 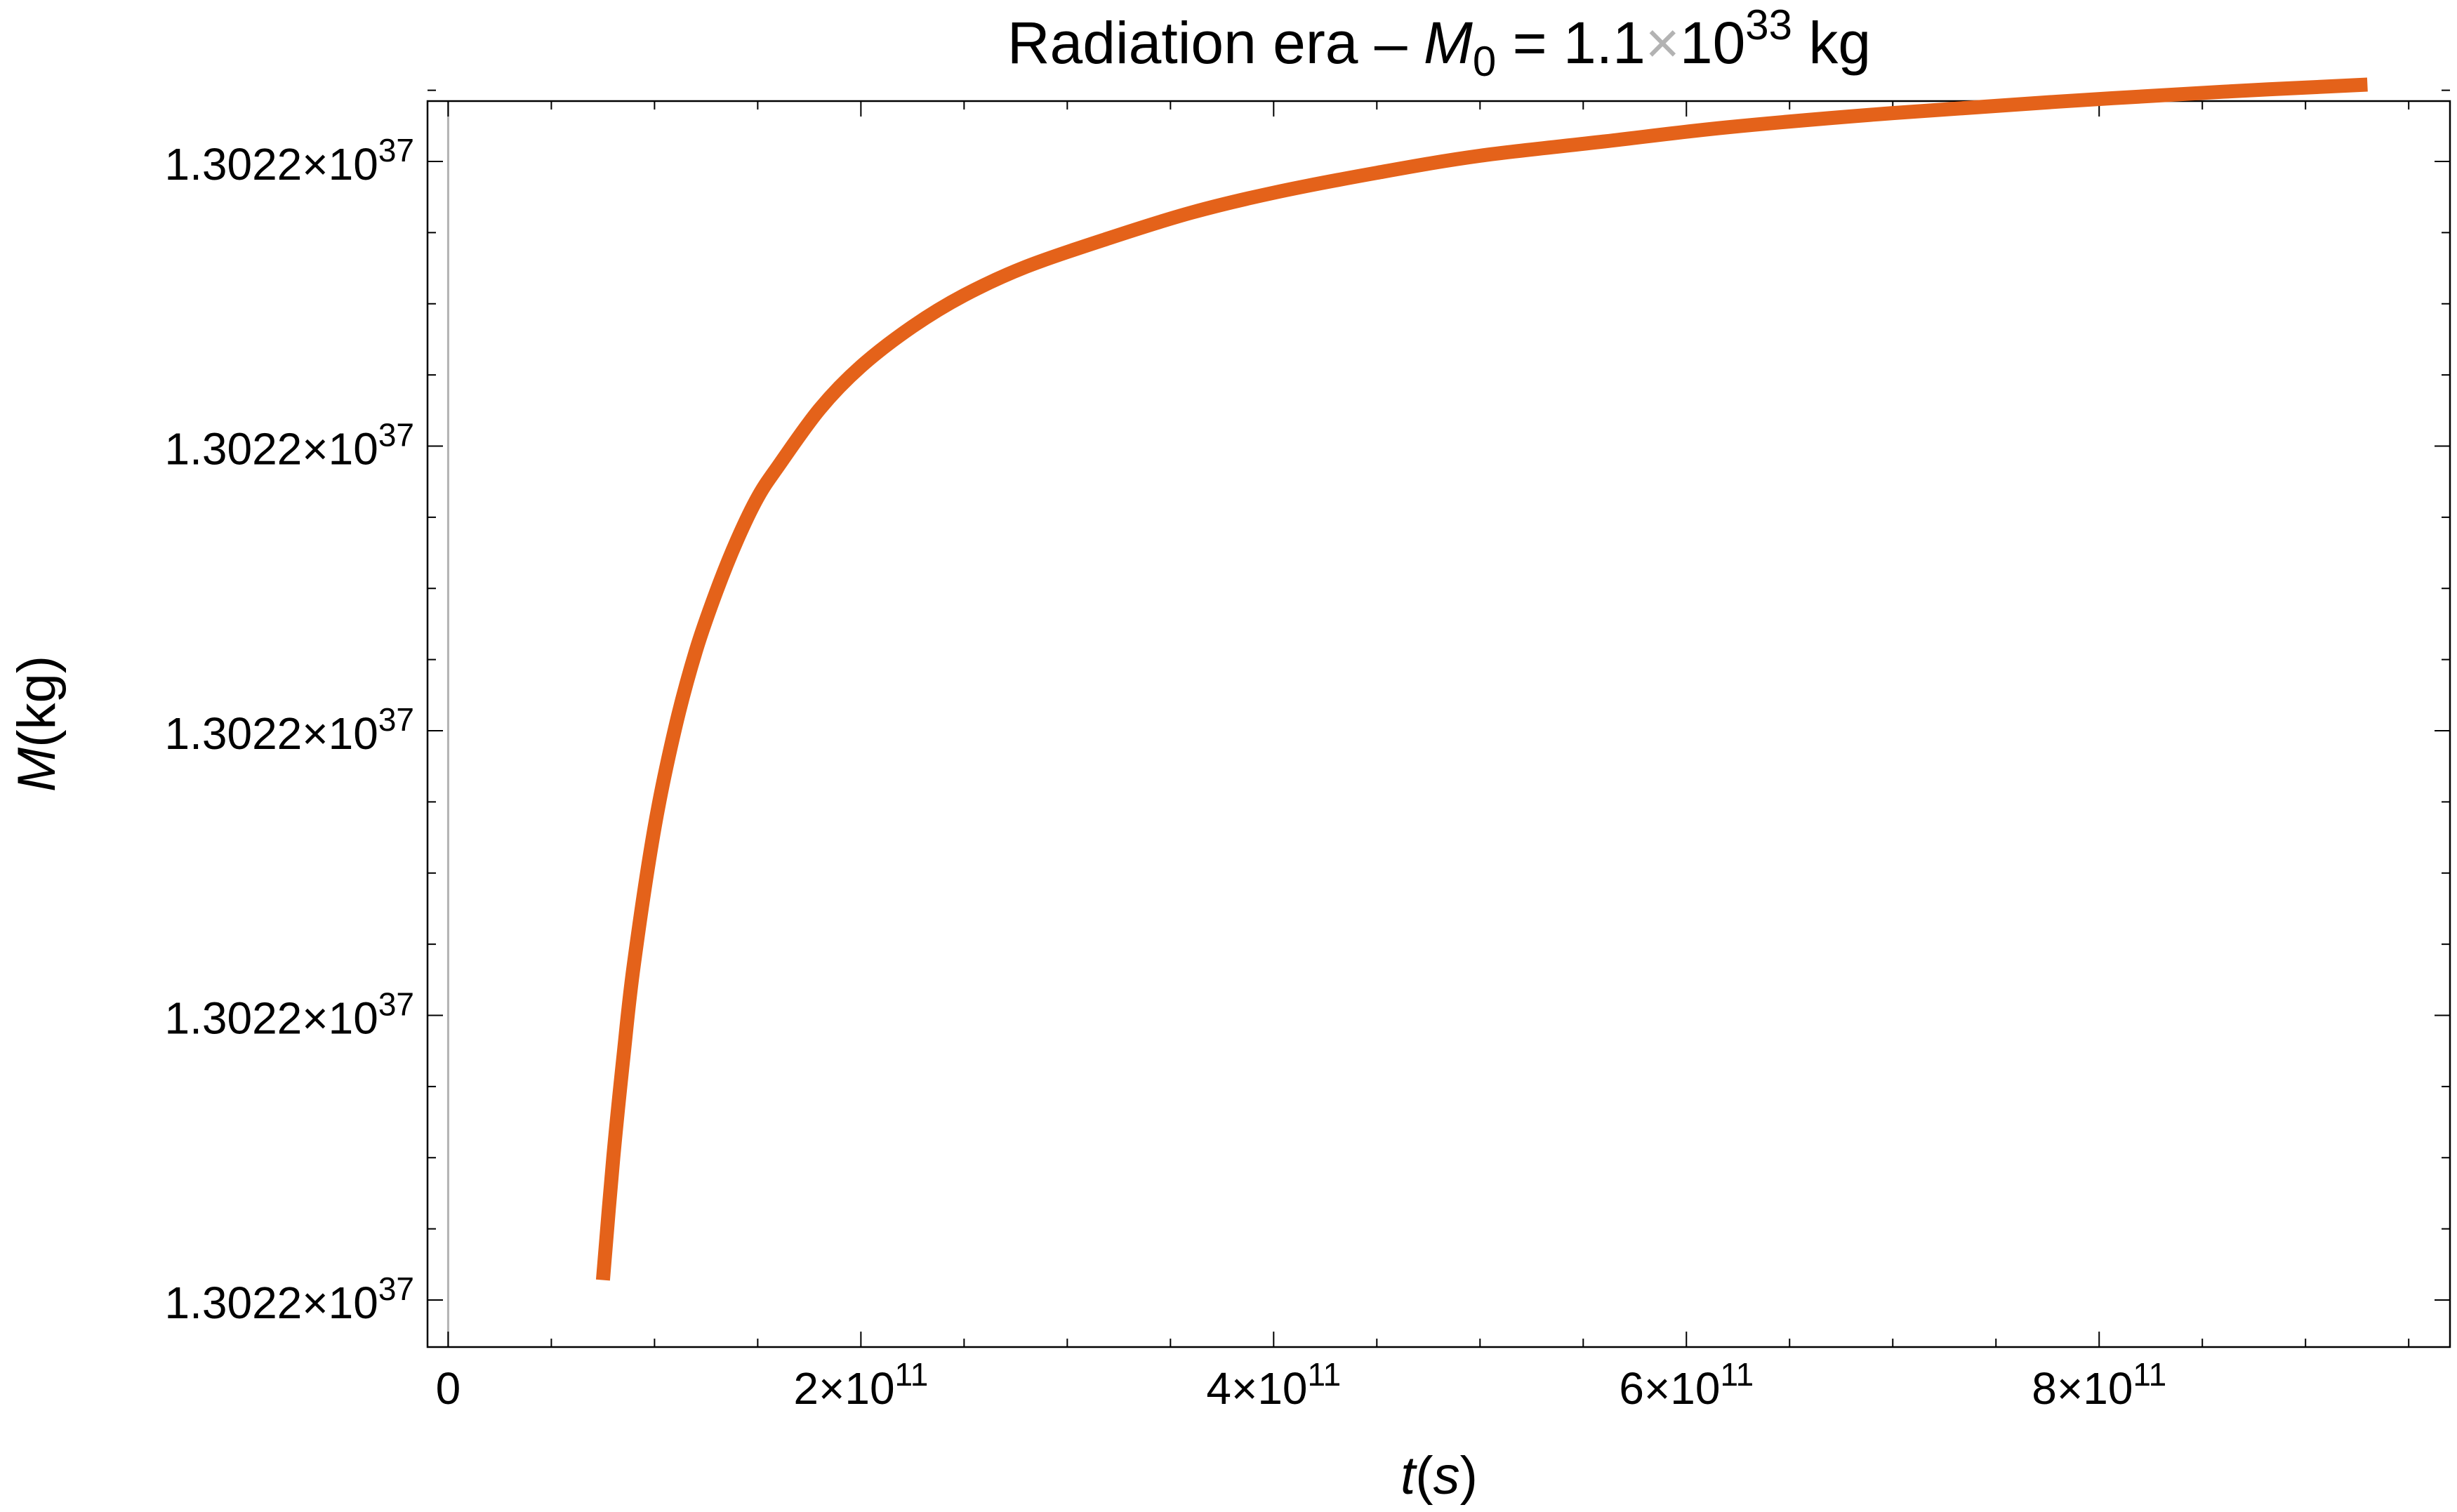 I want to click on x-tick-label: 6×10¹¹, so click(x=1686, y=1385).